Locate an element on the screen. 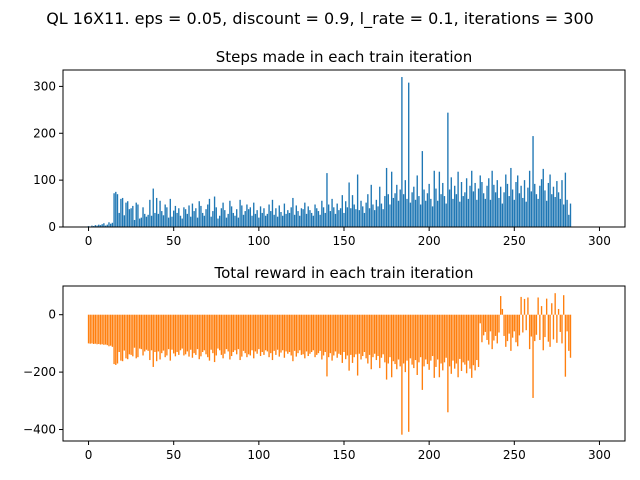 The width and height of the screenshot is (640, 480). chart-reward-xtick-label: 250 is located at coordinates (514, 455).